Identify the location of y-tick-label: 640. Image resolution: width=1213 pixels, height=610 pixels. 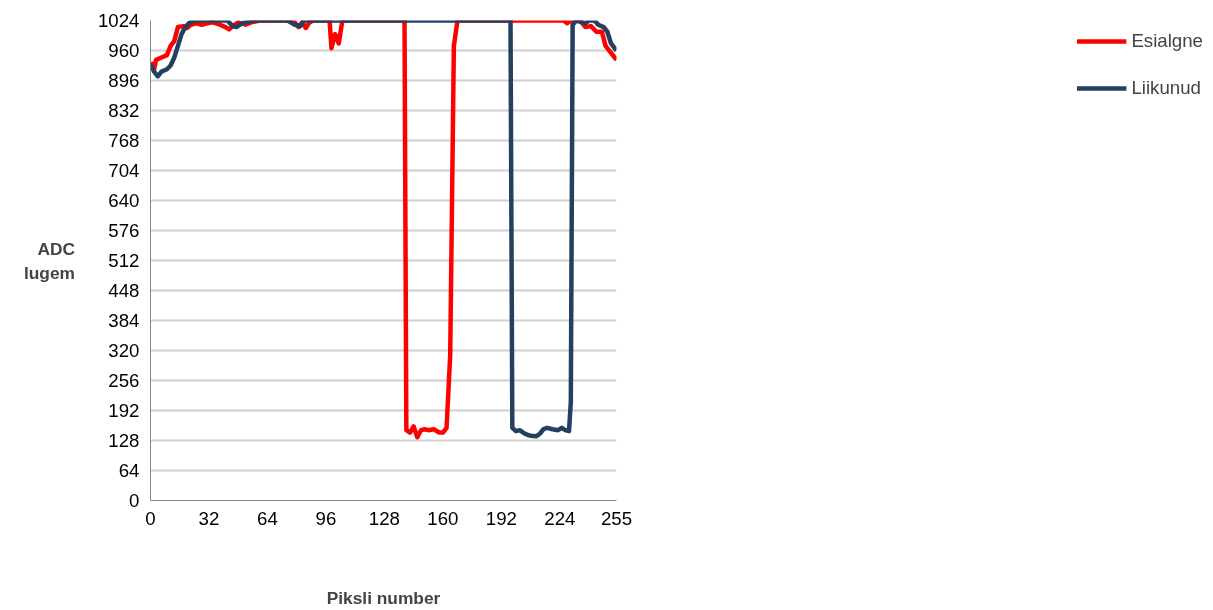
(124, 200).